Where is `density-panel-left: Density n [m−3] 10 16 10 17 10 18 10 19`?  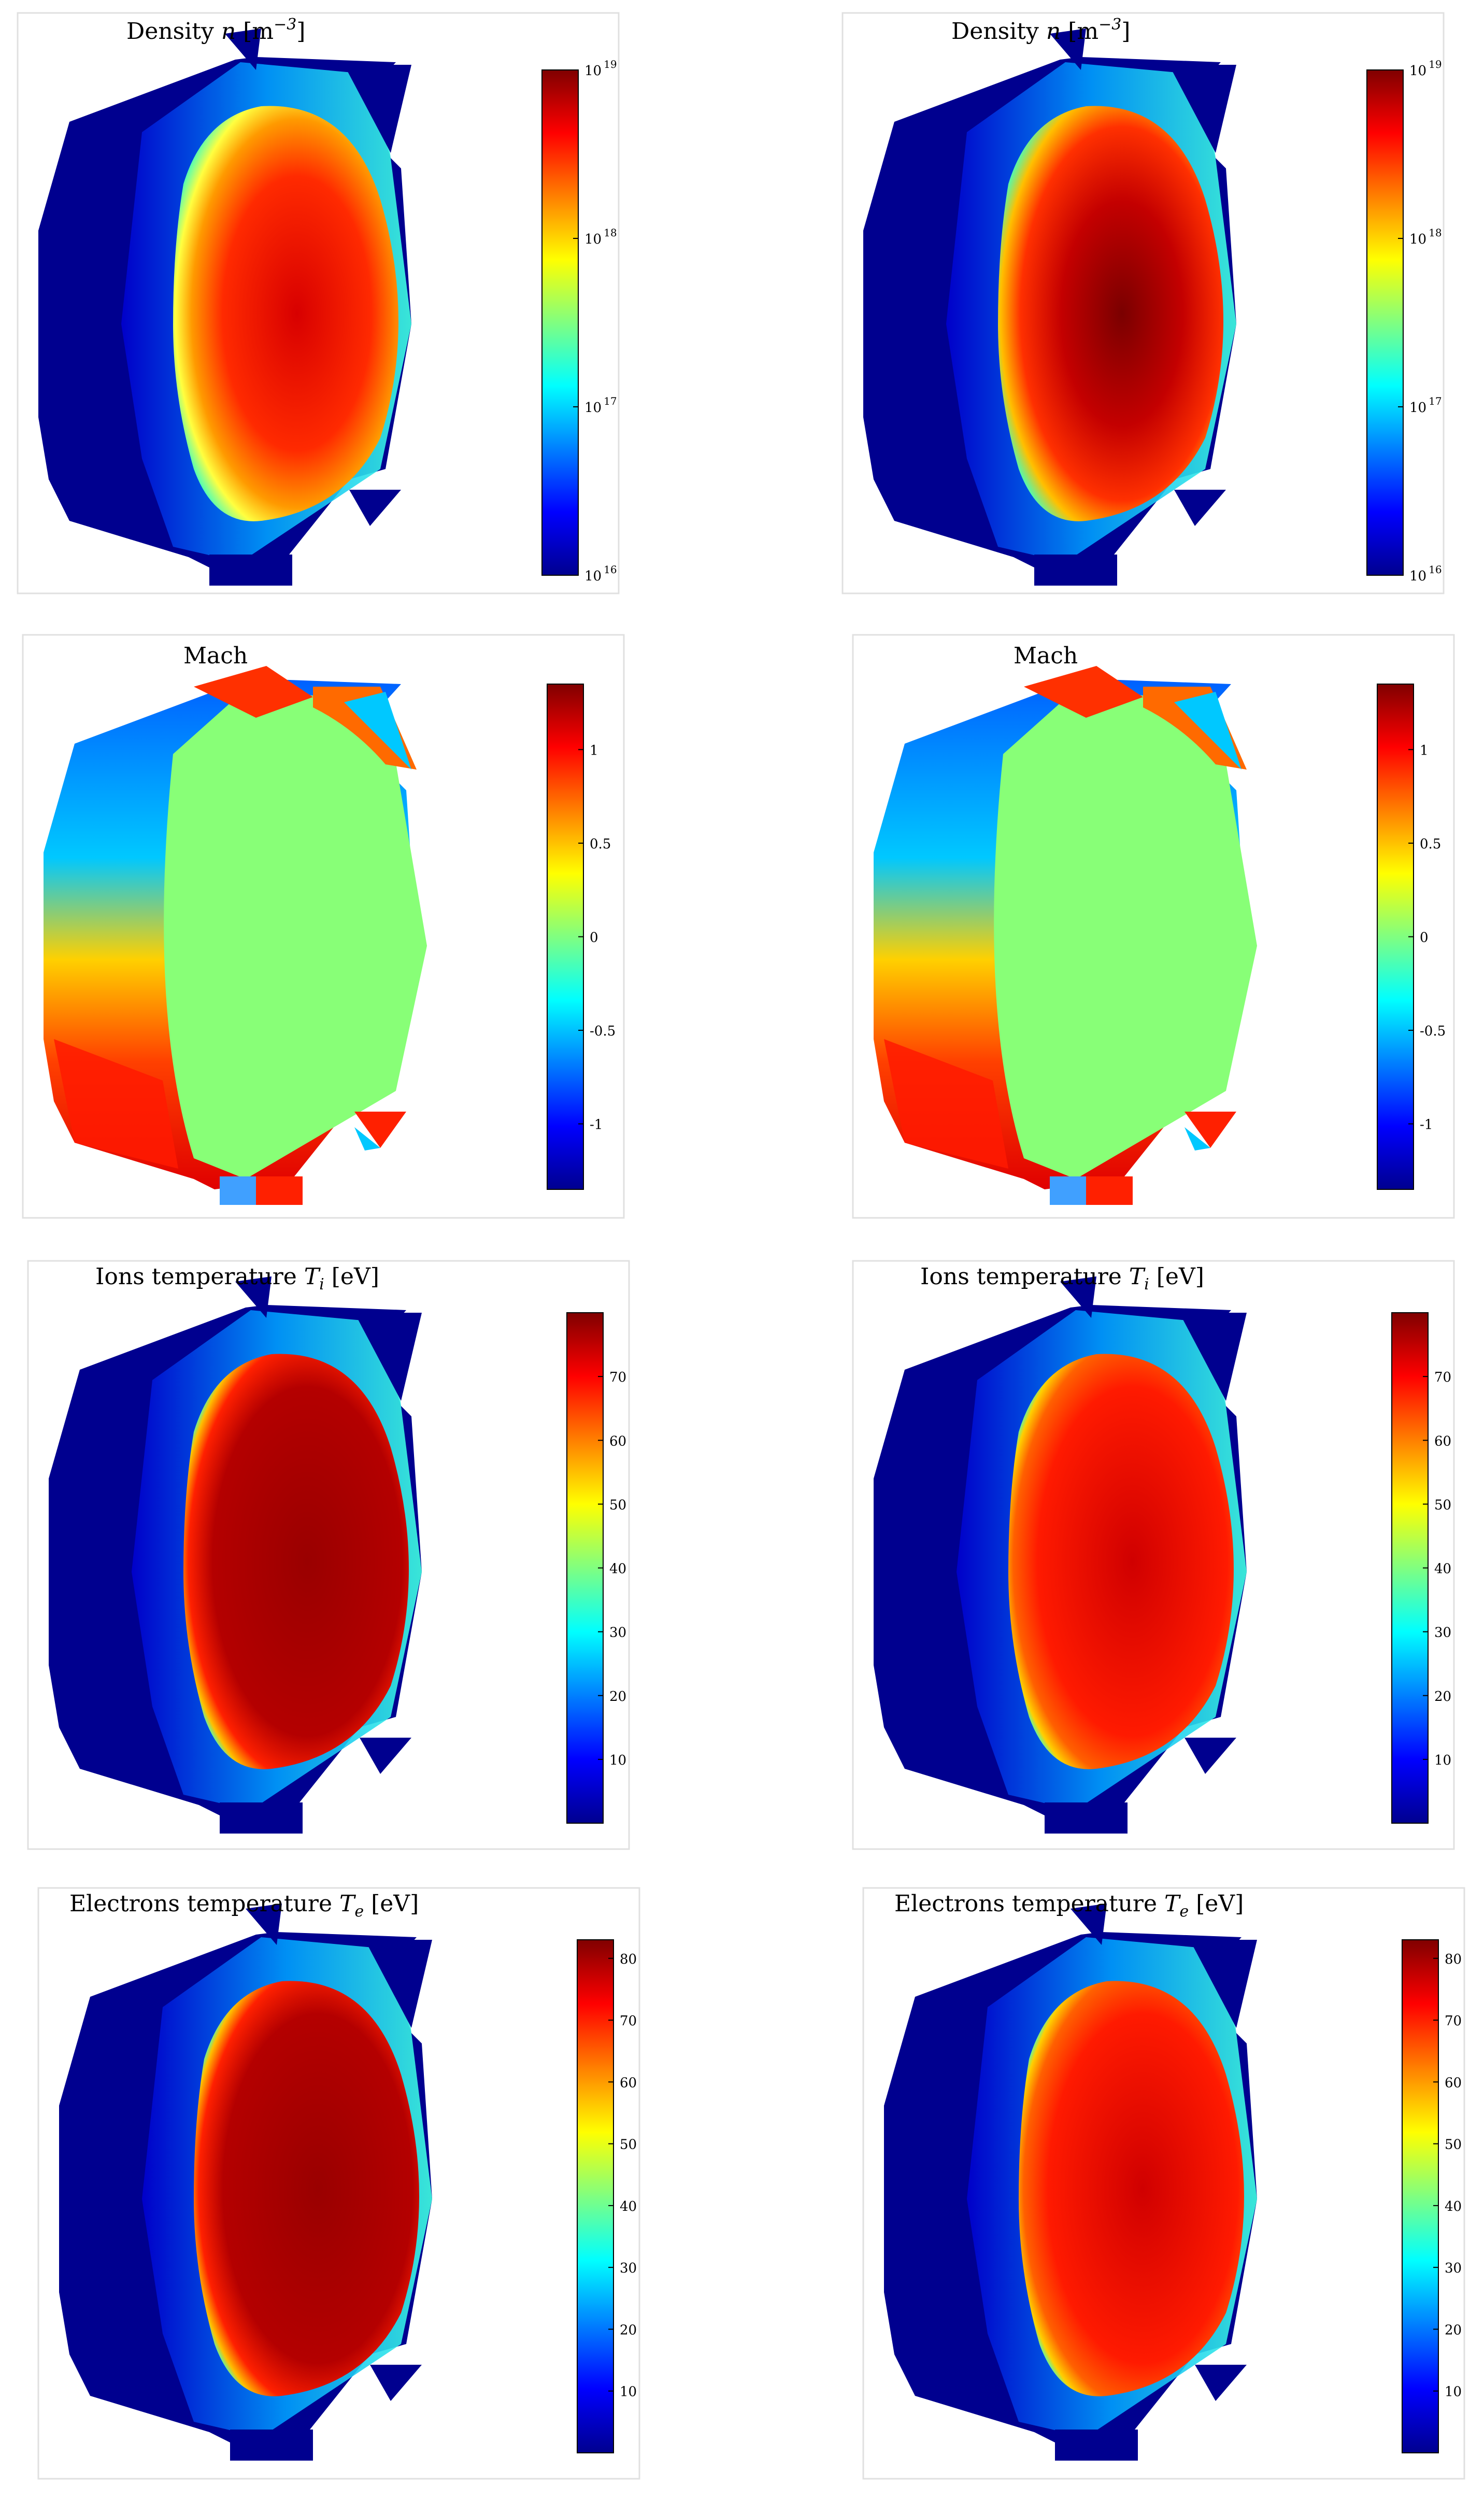
density-panel-left: Density n [m−3] 10 16 10 17 10 18 10 19 is located at coordinates (319, 303).